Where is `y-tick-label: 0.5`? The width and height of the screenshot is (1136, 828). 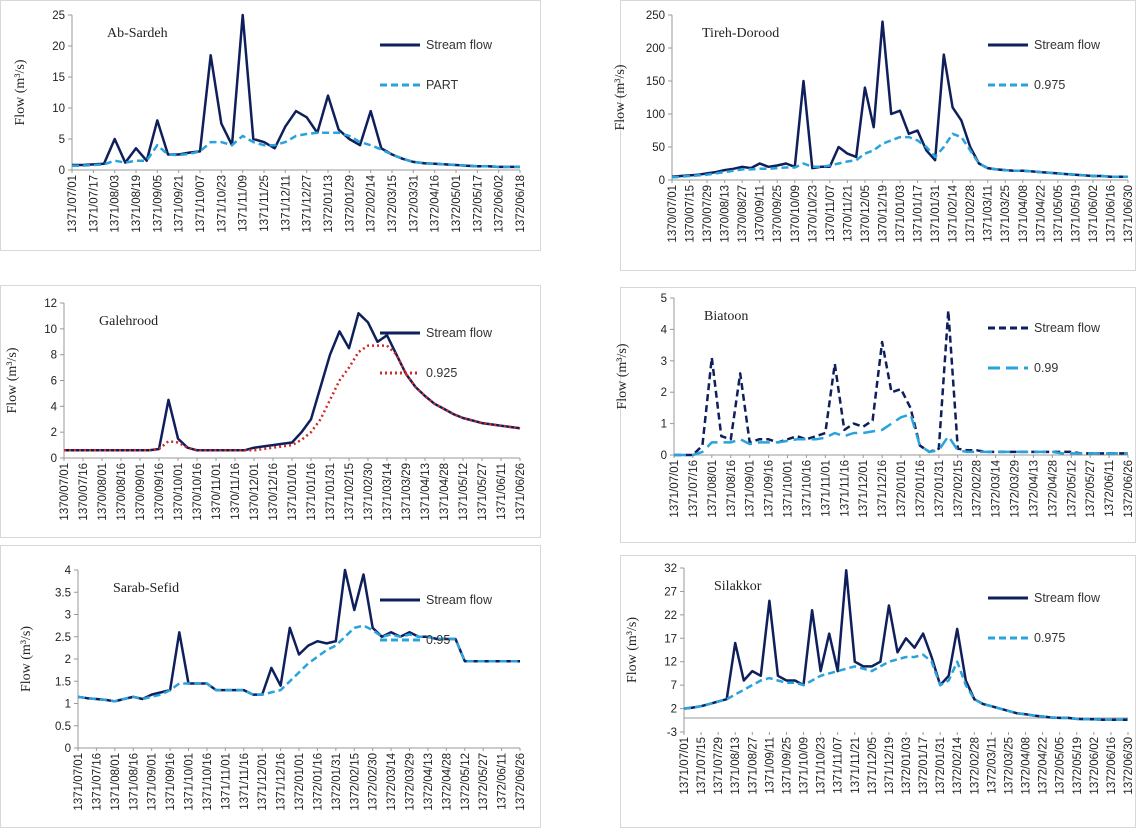
y-tick-label: 0.5 is located at coordinates (63, 727).